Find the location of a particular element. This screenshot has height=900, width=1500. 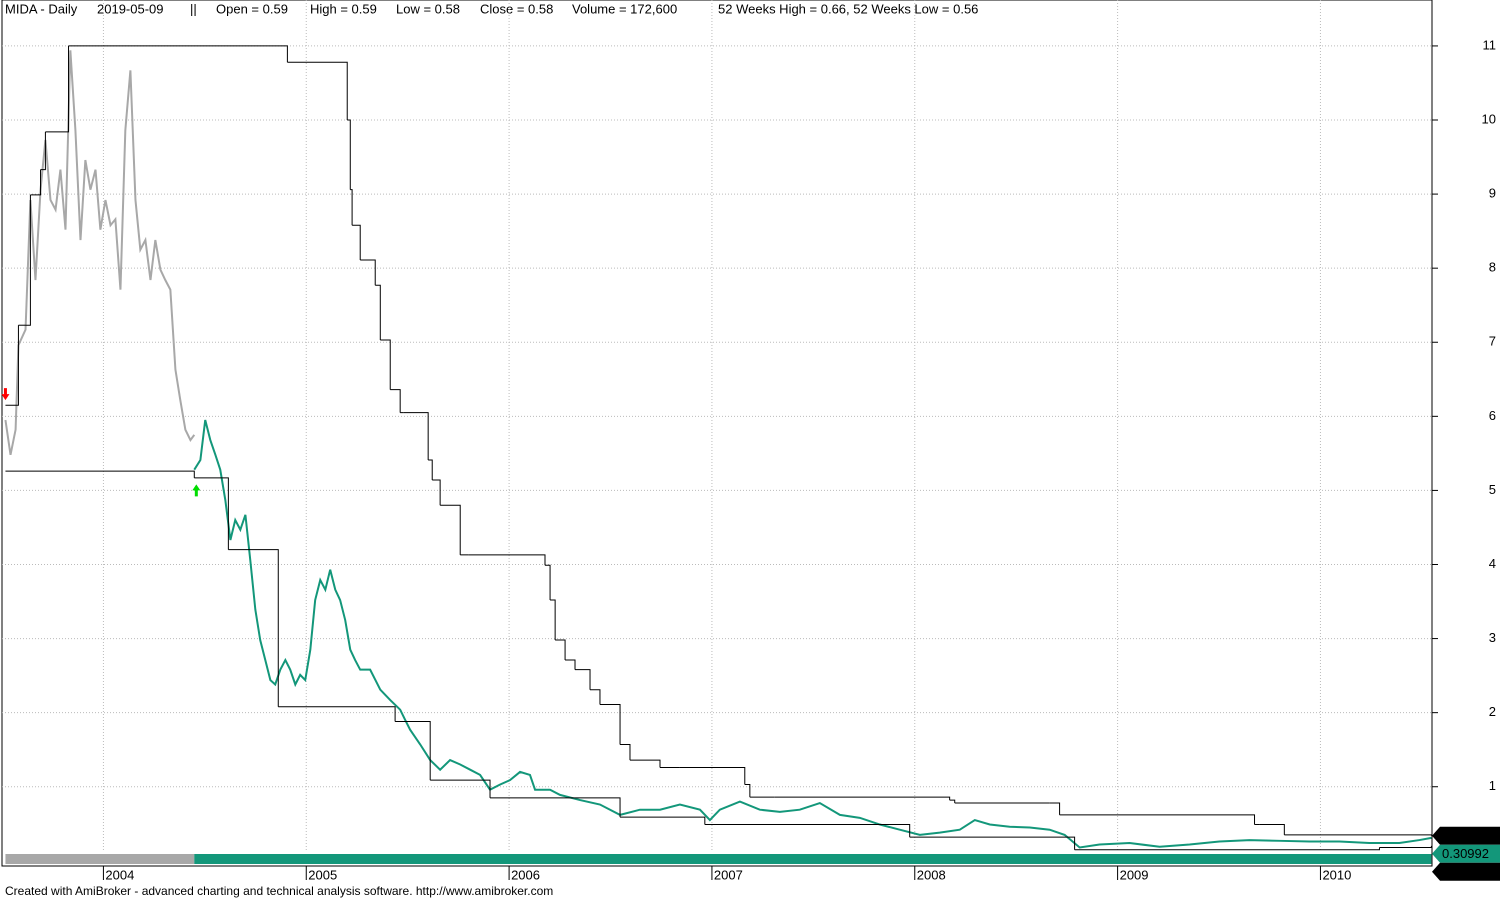

y-tick-label: 9 is located at coordinates (1492, 193).